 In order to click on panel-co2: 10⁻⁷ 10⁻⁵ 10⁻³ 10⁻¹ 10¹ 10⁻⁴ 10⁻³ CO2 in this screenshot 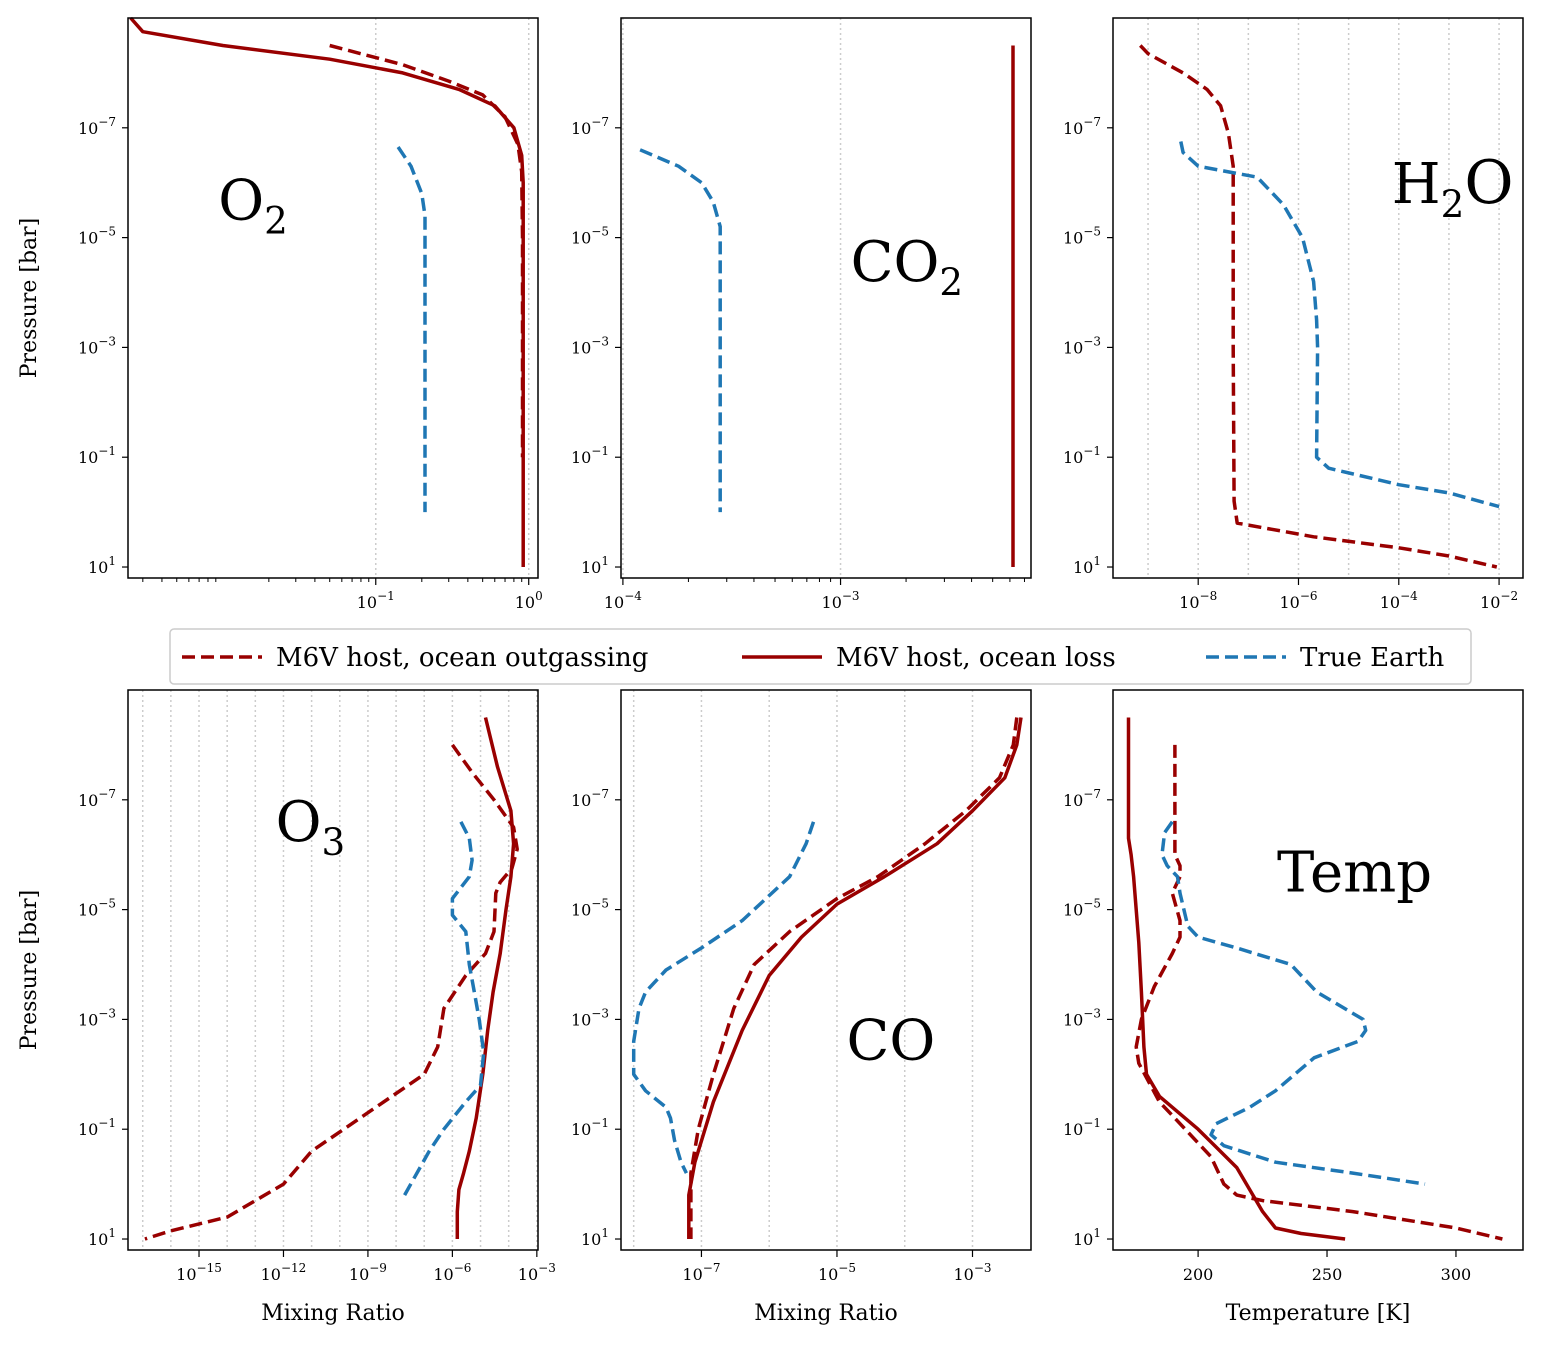, I will do `click(801, 314)`.